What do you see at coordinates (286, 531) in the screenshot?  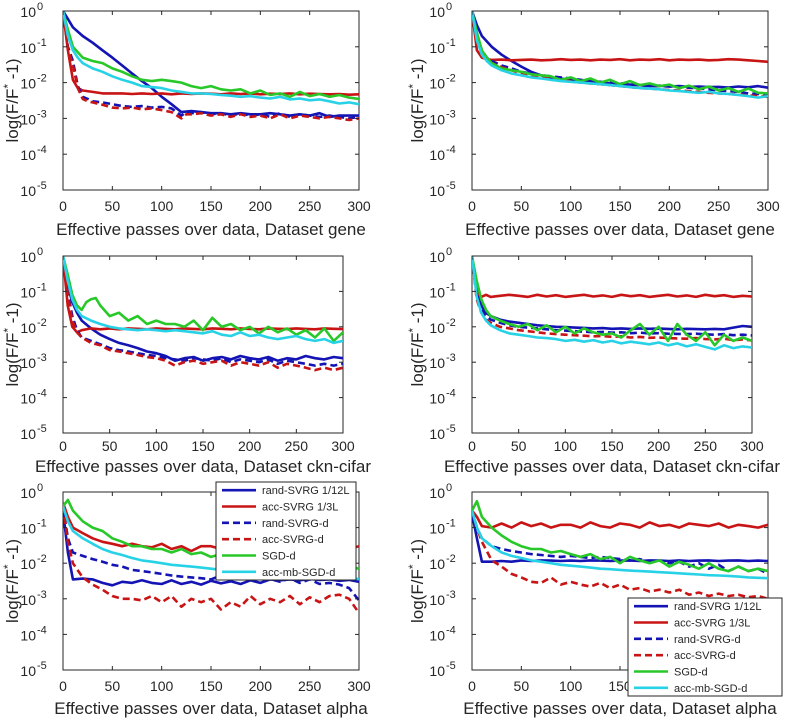 I see `legend-box` at bounding box center [286, 531].